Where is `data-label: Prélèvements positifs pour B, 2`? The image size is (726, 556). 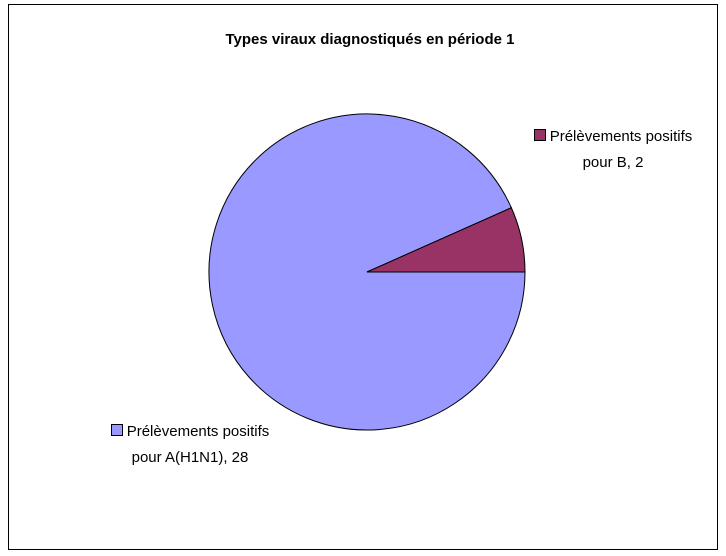 data-label: Prélèvements positifs pour B, 2 is located at coordinates (613, 150).